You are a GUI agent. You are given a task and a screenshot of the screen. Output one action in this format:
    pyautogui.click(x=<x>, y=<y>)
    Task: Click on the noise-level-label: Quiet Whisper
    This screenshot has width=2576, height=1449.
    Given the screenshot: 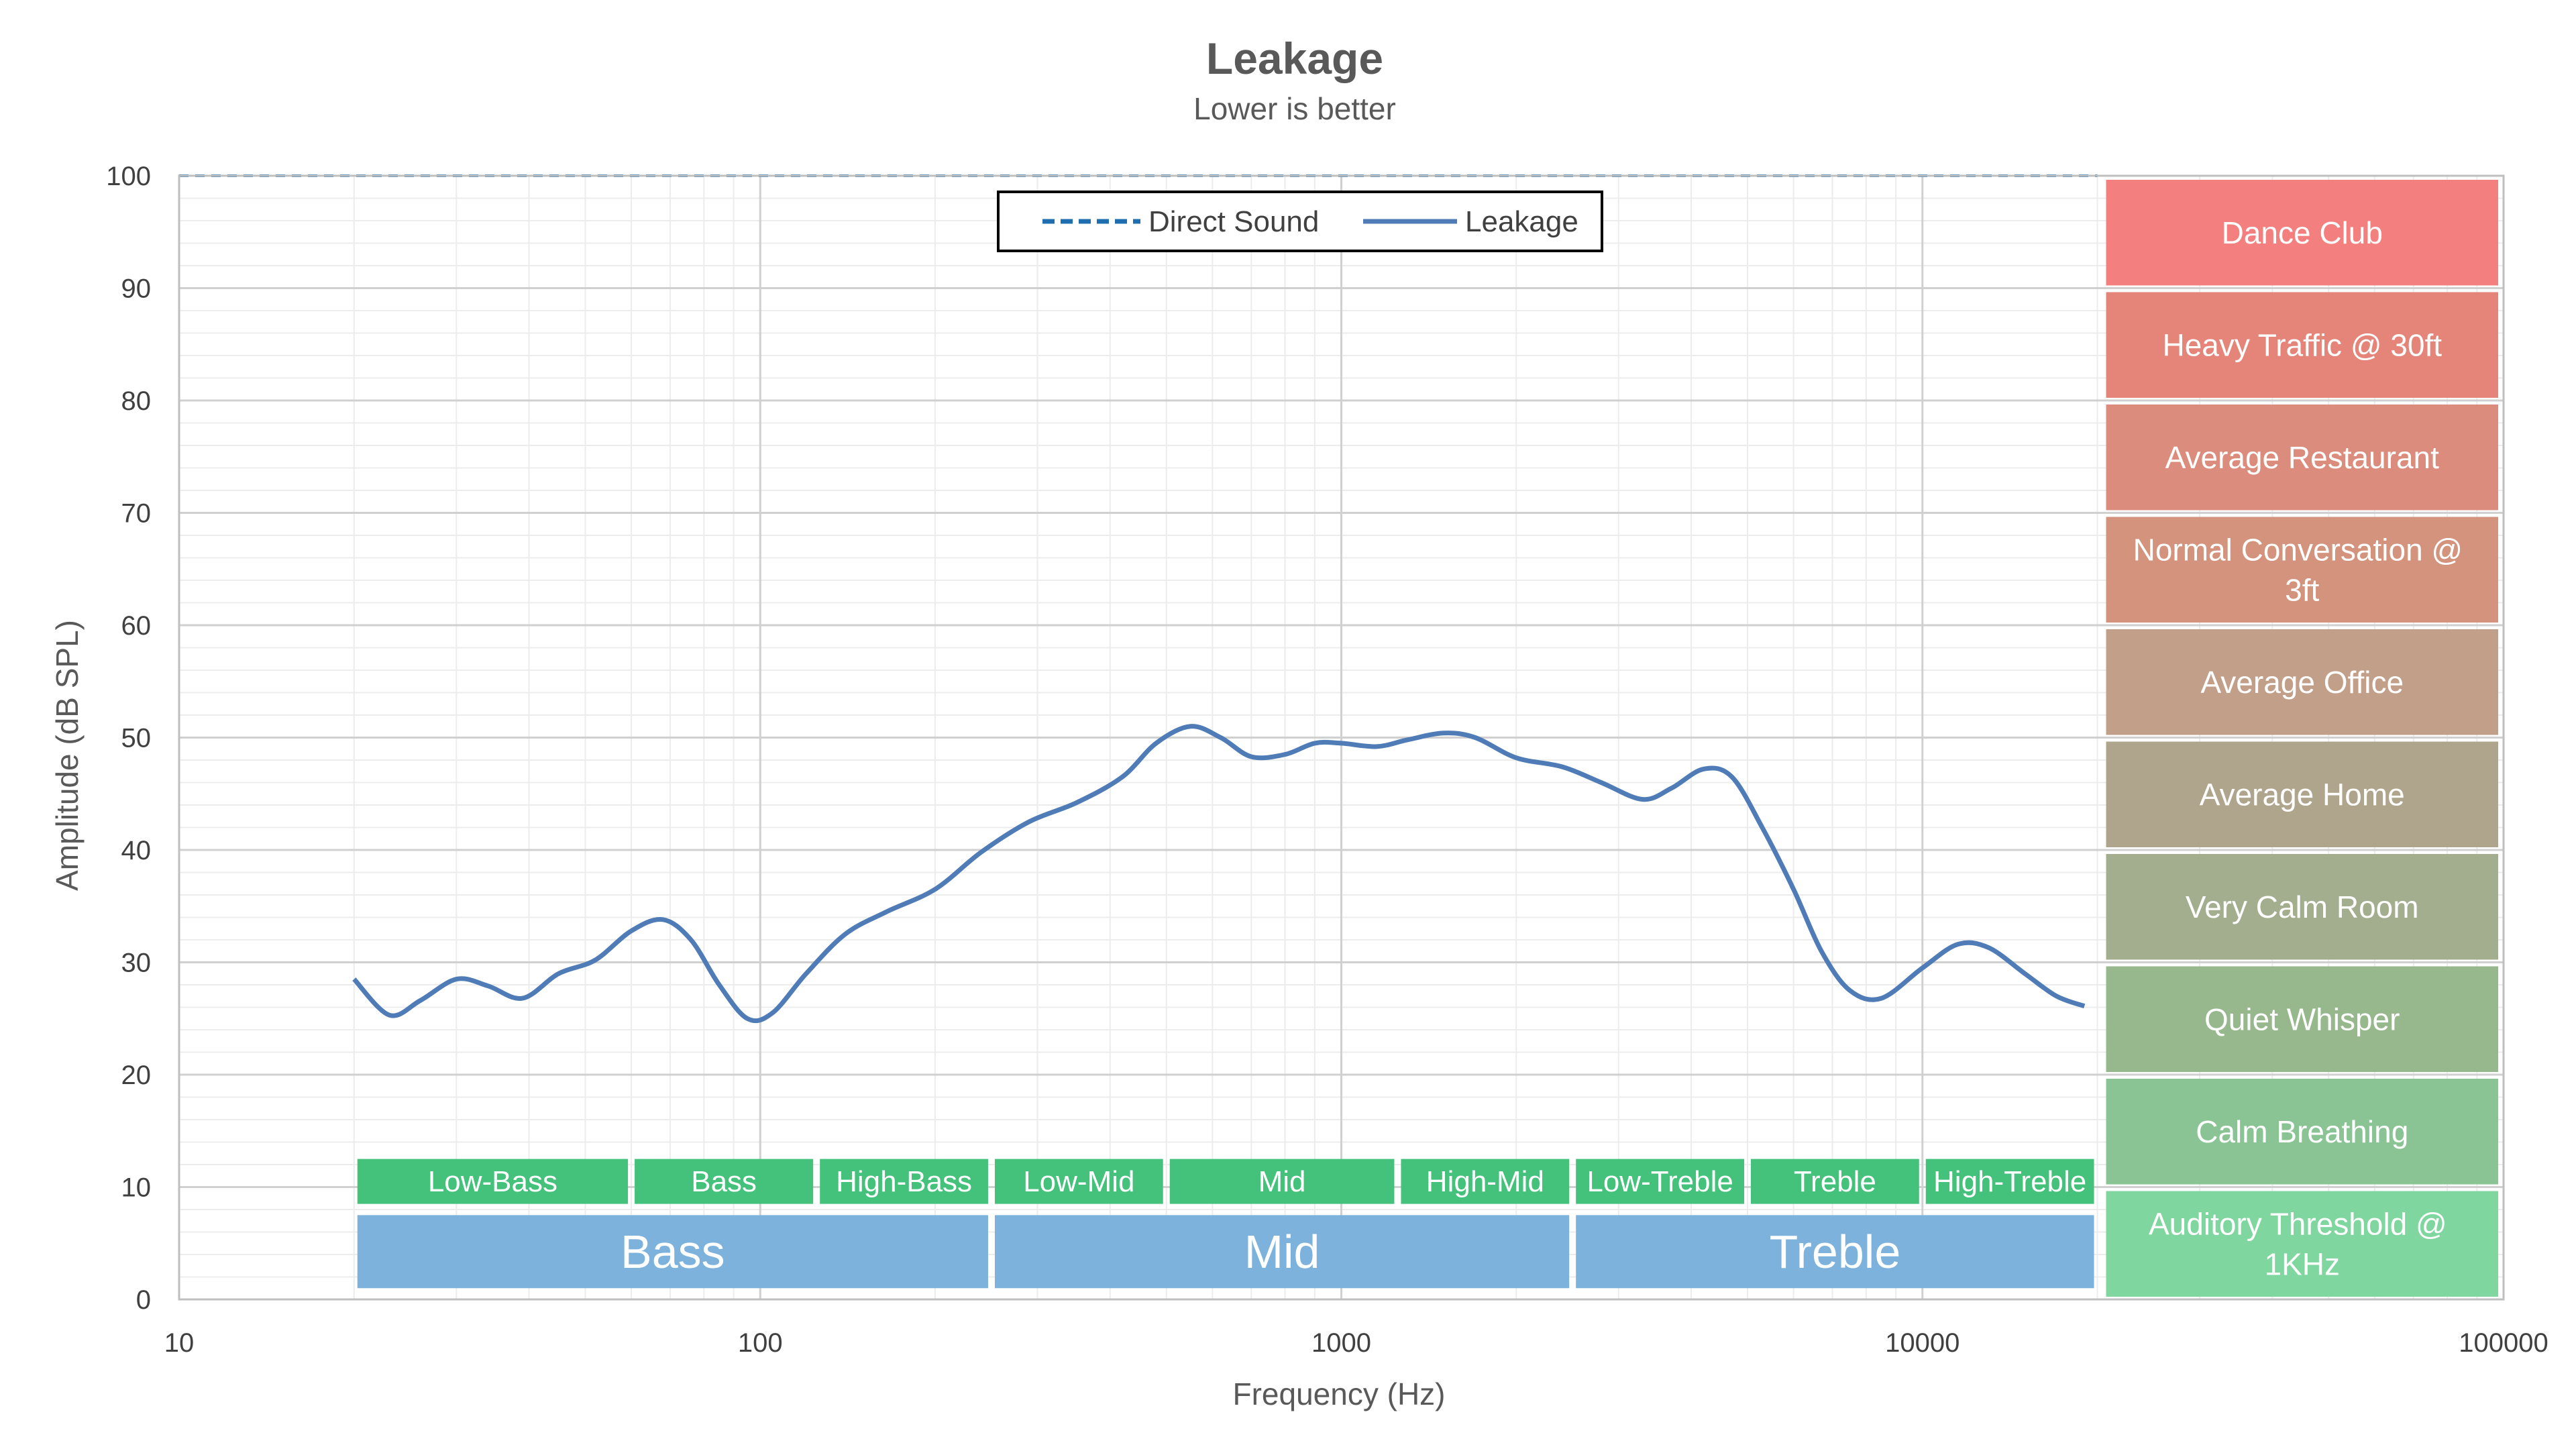 What is the action you would take?
    pyautogui.click(x=2302, y=1019)
    